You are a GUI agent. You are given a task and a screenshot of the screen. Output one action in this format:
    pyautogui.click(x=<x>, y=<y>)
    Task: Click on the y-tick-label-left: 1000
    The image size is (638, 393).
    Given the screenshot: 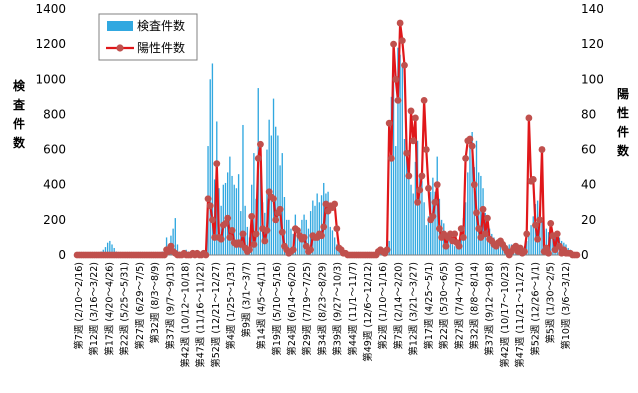 What is the action you would take?
    pyautogui.click(x=50, y=79)
    